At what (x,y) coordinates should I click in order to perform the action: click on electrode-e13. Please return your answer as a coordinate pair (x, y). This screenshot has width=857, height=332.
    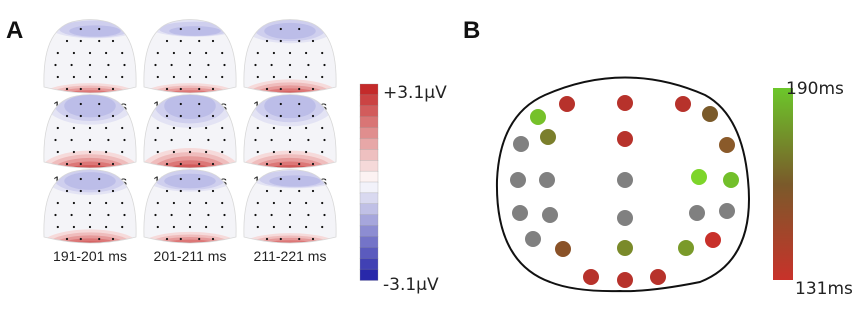
    Looking at the image, I should click on (699, 177).